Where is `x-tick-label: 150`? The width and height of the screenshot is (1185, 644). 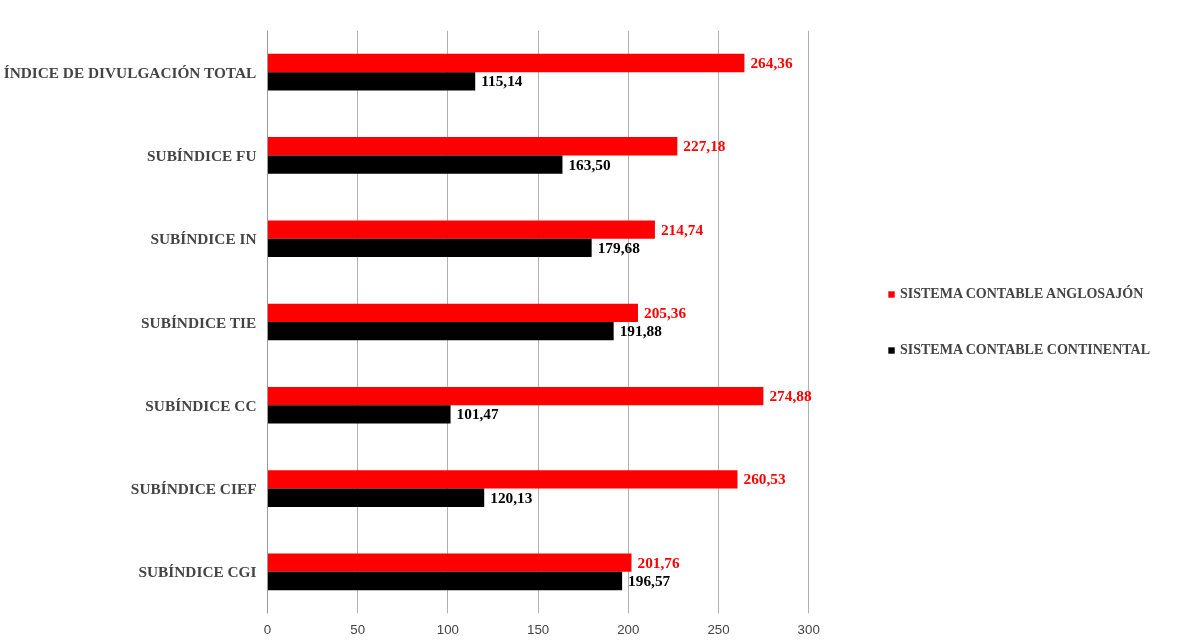
x-tick-label: 150 is located at coordinates (538, 629).